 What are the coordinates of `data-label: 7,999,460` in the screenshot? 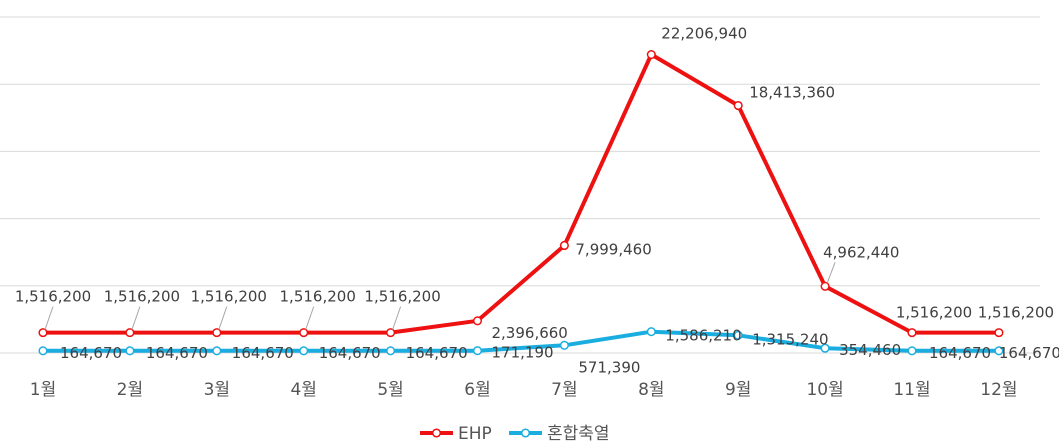 It's located at (613, 249).